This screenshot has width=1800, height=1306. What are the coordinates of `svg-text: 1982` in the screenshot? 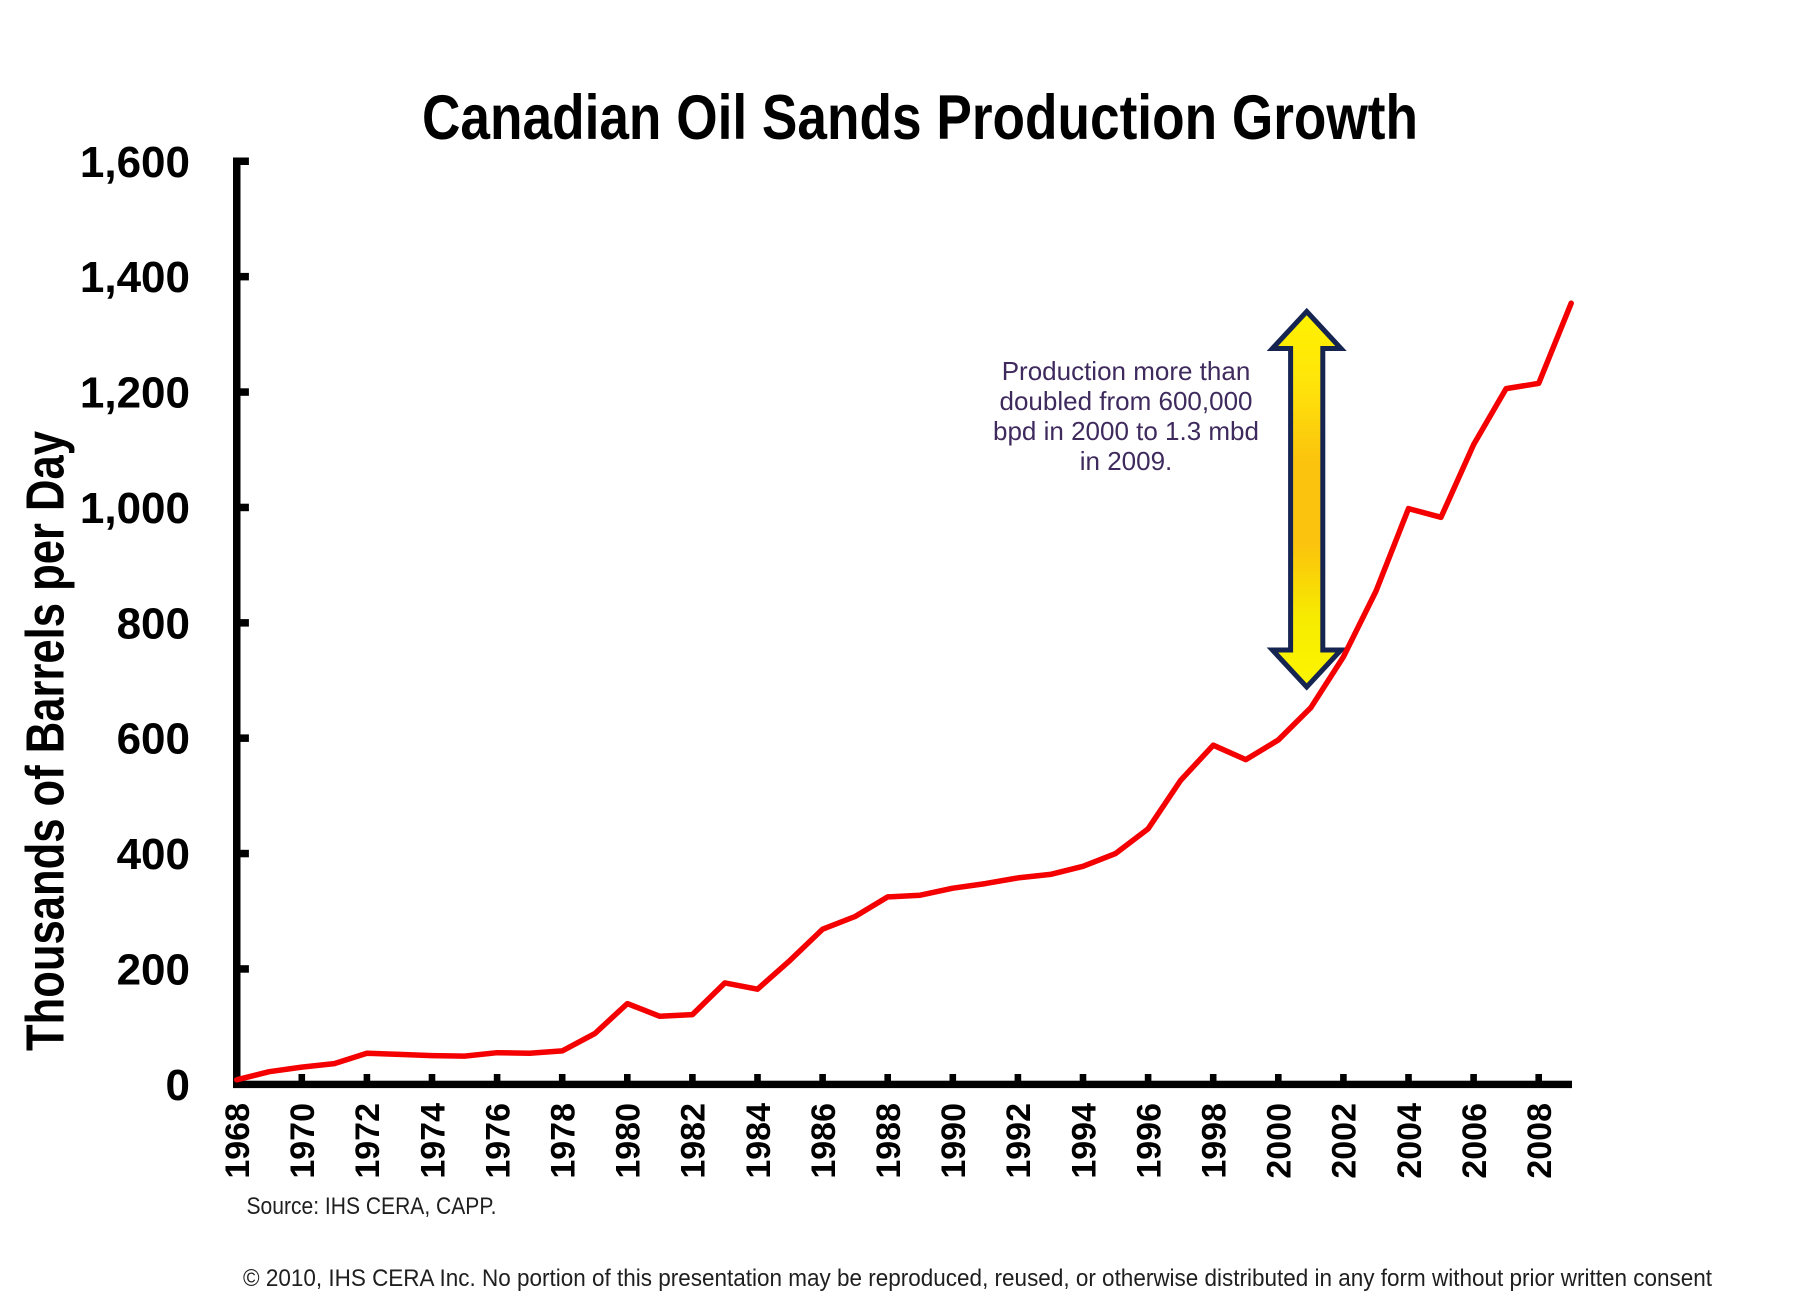 It's located at (694, 1141).